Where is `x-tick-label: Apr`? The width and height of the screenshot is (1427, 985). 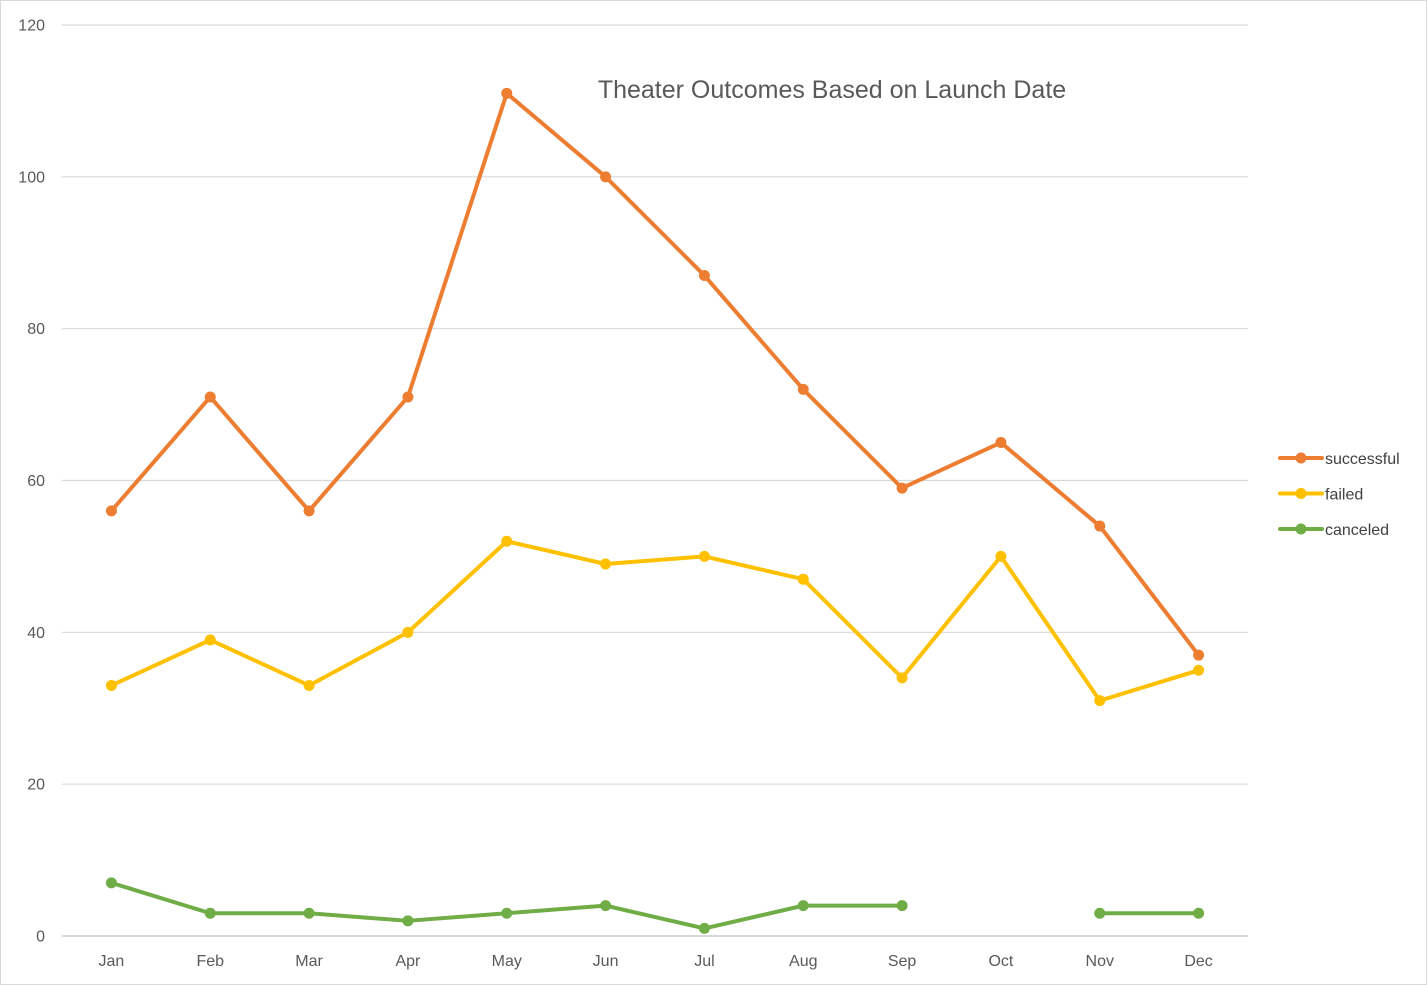
x-tick-label: Apr is located at coordinates (408, 961).